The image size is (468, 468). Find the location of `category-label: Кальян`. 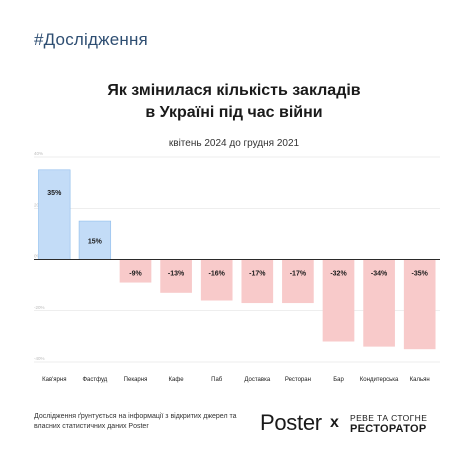

category-label: Кальян is located at coordinates (420, 380).